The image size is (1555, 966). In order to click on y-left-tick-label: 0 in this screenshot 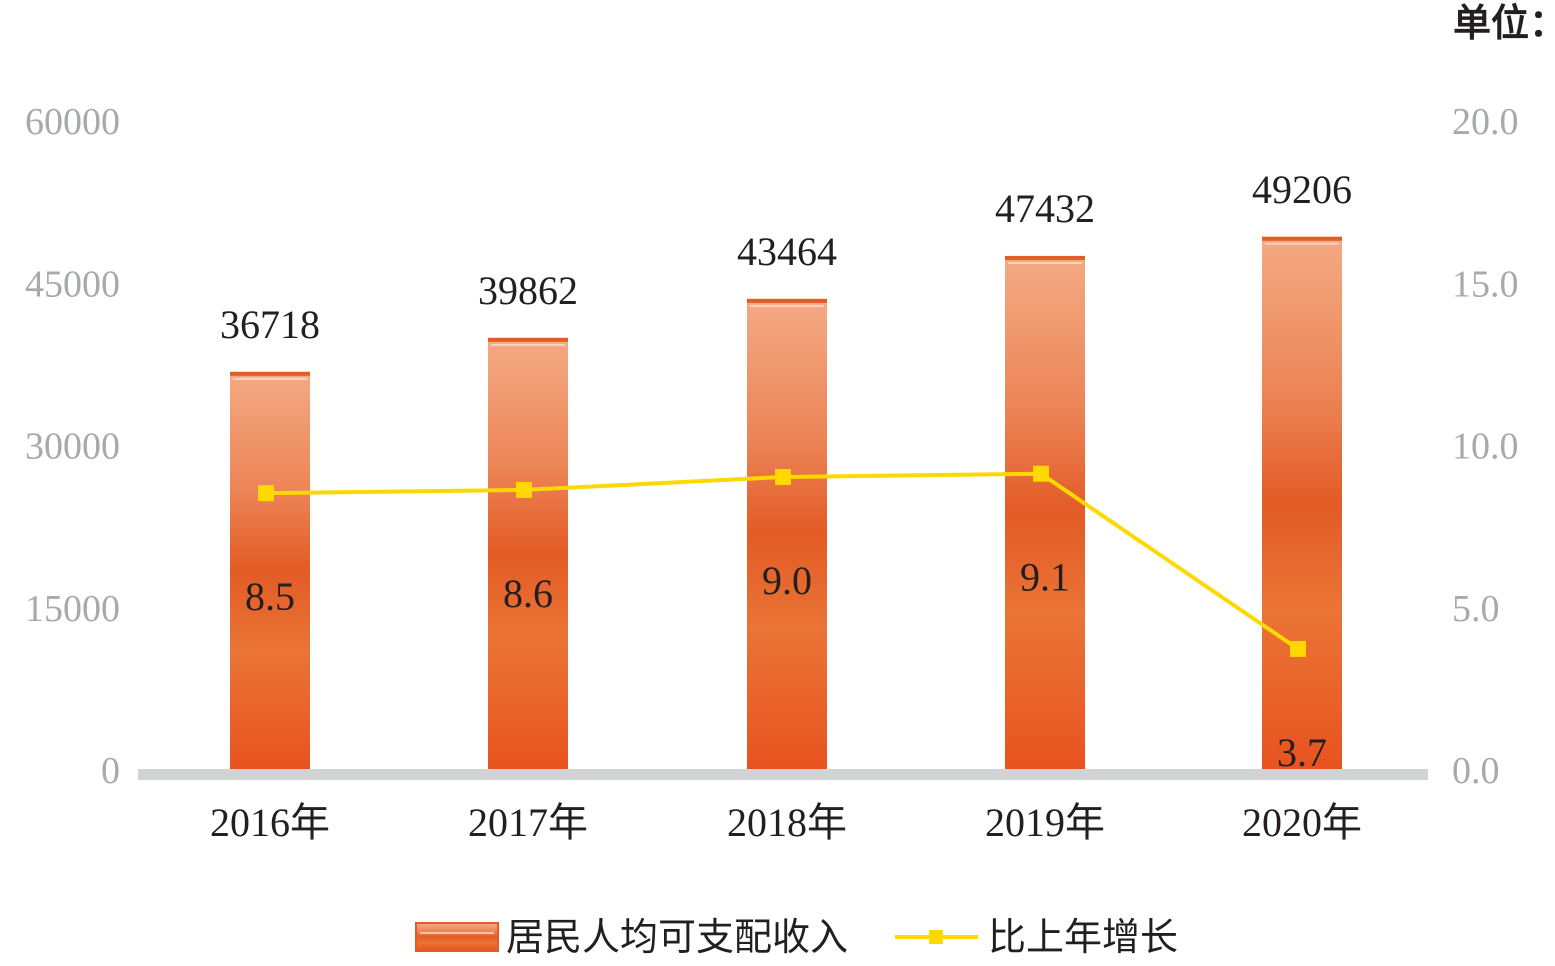, I will do `click(110, 771)`.